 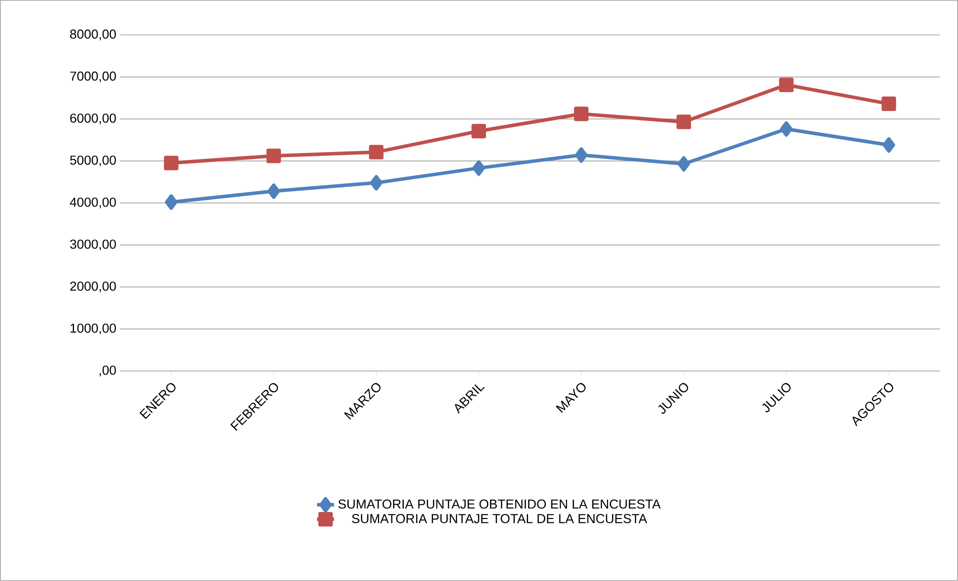 What do you see at coordinates (93, 161) in the screenshot?
I see `y-tick-label: 5000,00` at bounding box center [93, 161].